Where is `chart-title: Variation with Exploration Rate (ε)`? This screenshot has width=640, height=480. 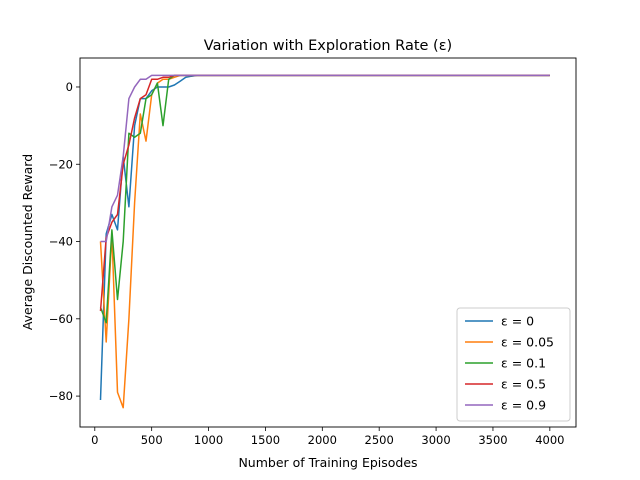
chart-title: Variation with Exploration Rate (ε) is located at coordinates (328, 46).